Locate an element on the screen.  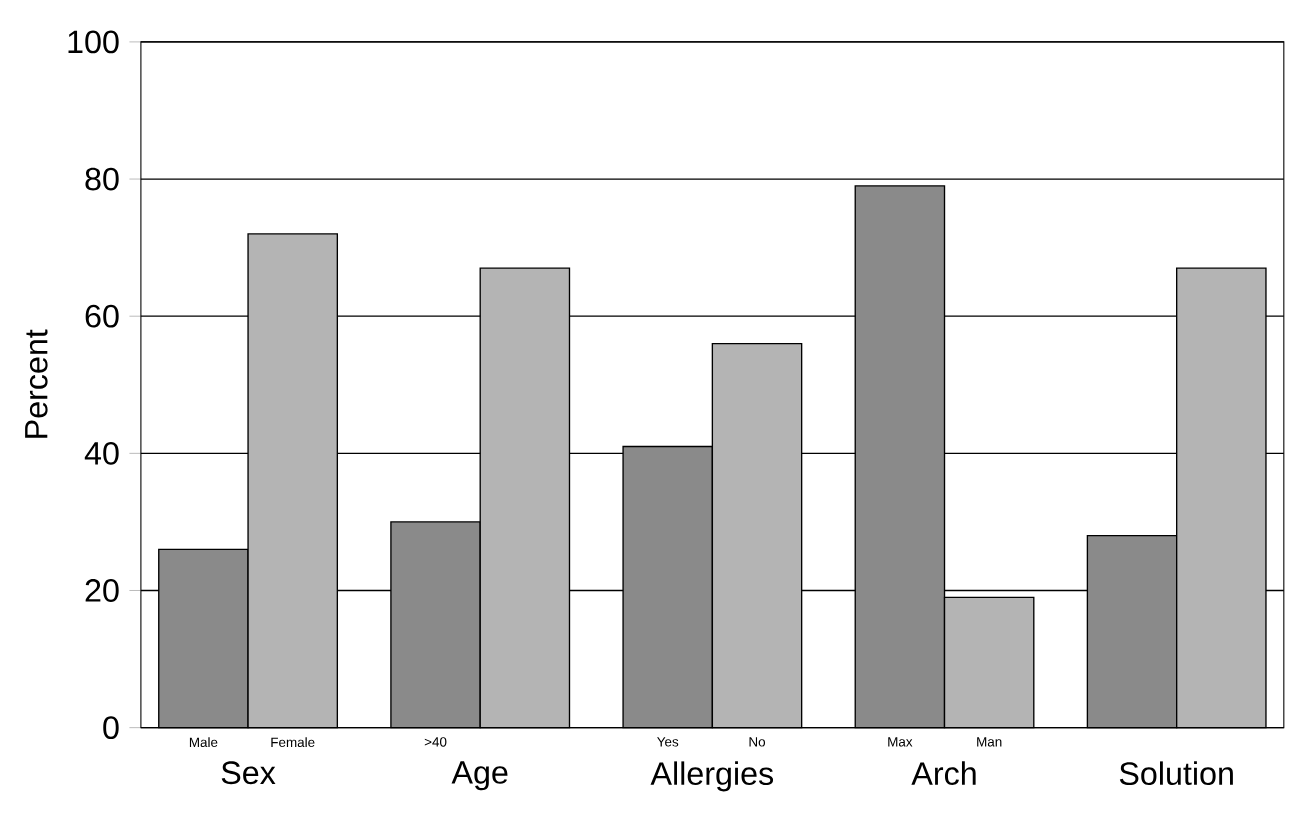
y-tick-label: 40 is located at coordinates (101, 453).